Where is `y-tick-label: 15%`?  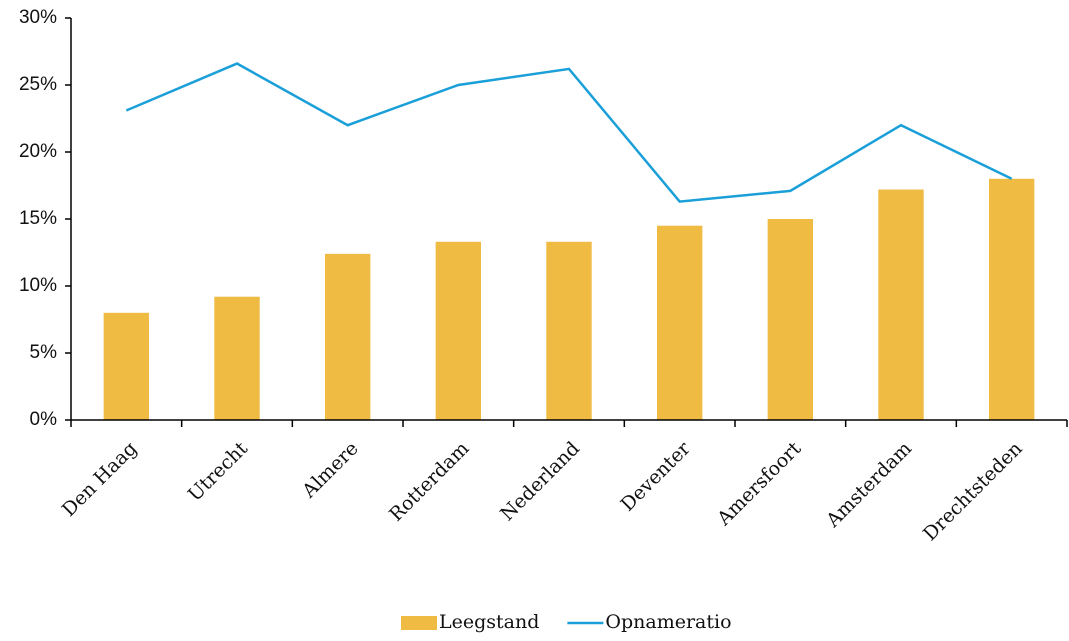 y-tick-label: 15% is located at coordinates (38, 218).